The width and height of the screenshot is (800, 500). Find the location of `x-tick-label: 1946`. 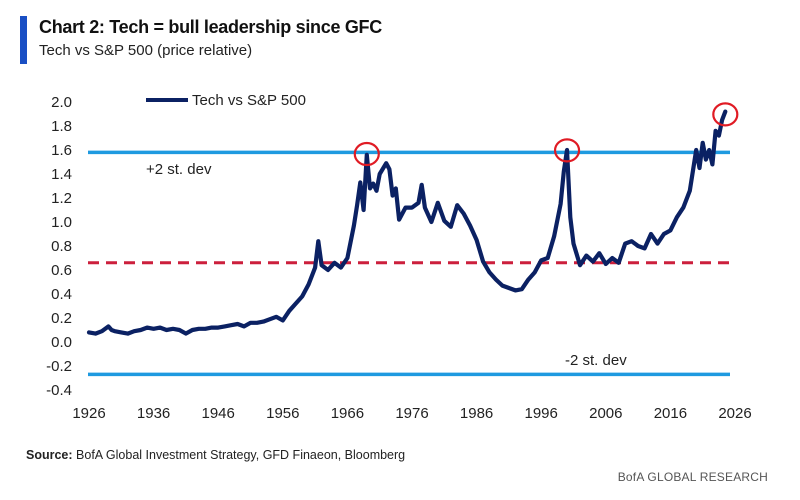

x-tick-label: 1946 is located at coordinates (218, 413).